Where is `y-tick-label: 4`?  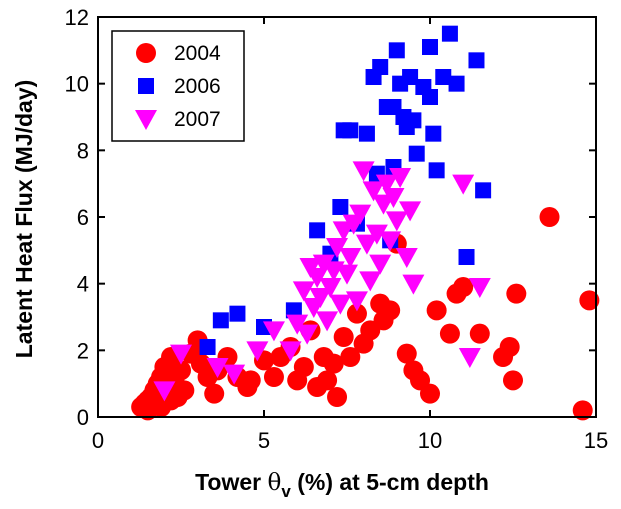 y-tick-label: 4 is located at coordinates (83, 284).